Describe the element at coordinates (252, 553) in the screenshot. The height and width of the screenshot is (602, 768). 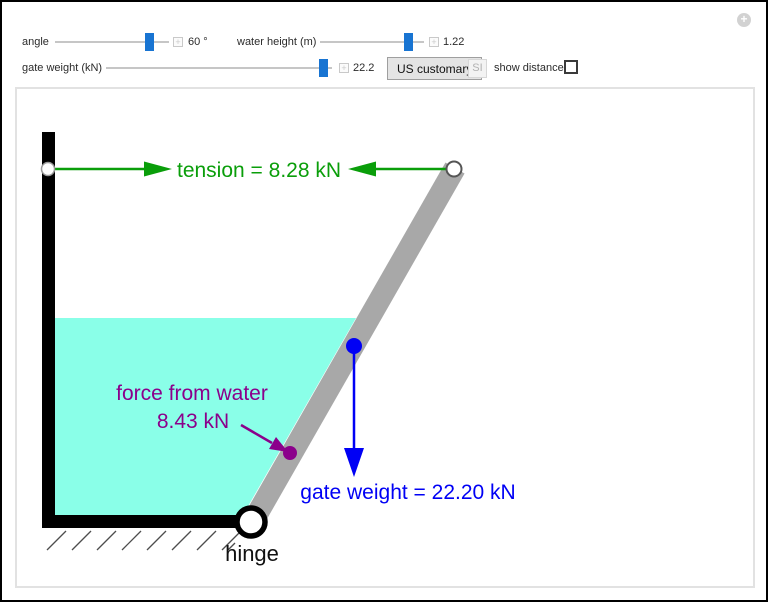
I see `hinge-label: hinge` at that location.